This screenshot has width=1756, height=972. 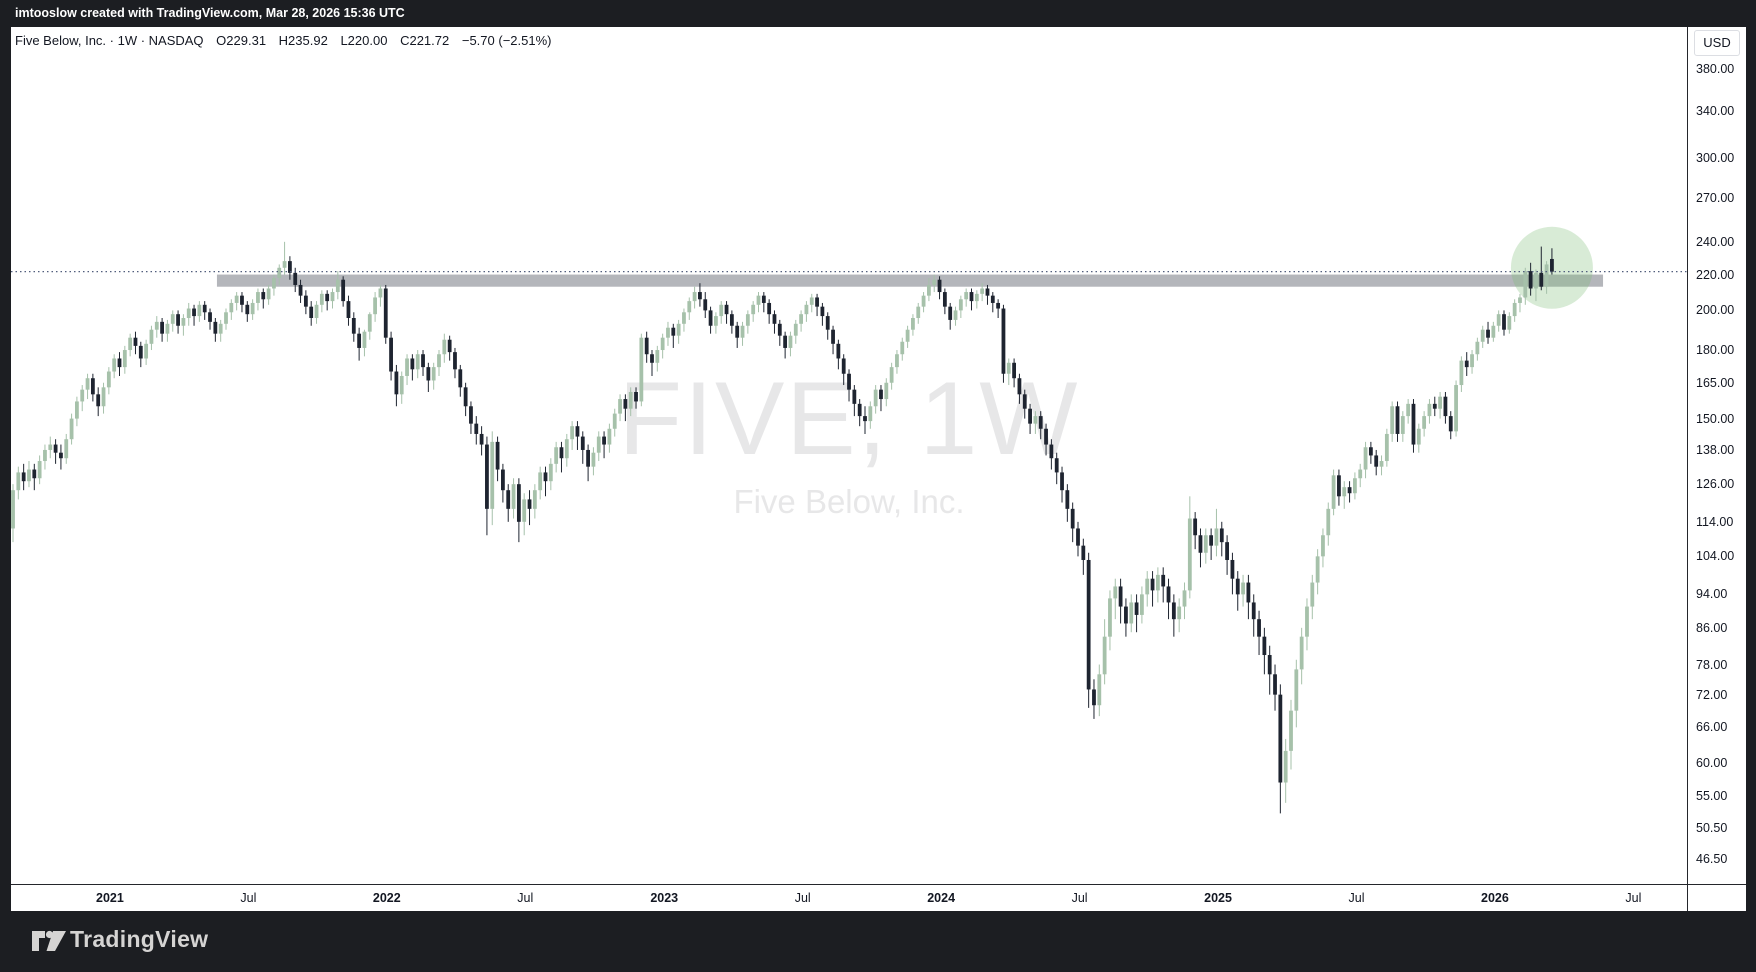 What do you see at coordinates (1715, 197) in the screenshot?
I see `price-tick-label: 270.00` at bounding box center [1715, 197].